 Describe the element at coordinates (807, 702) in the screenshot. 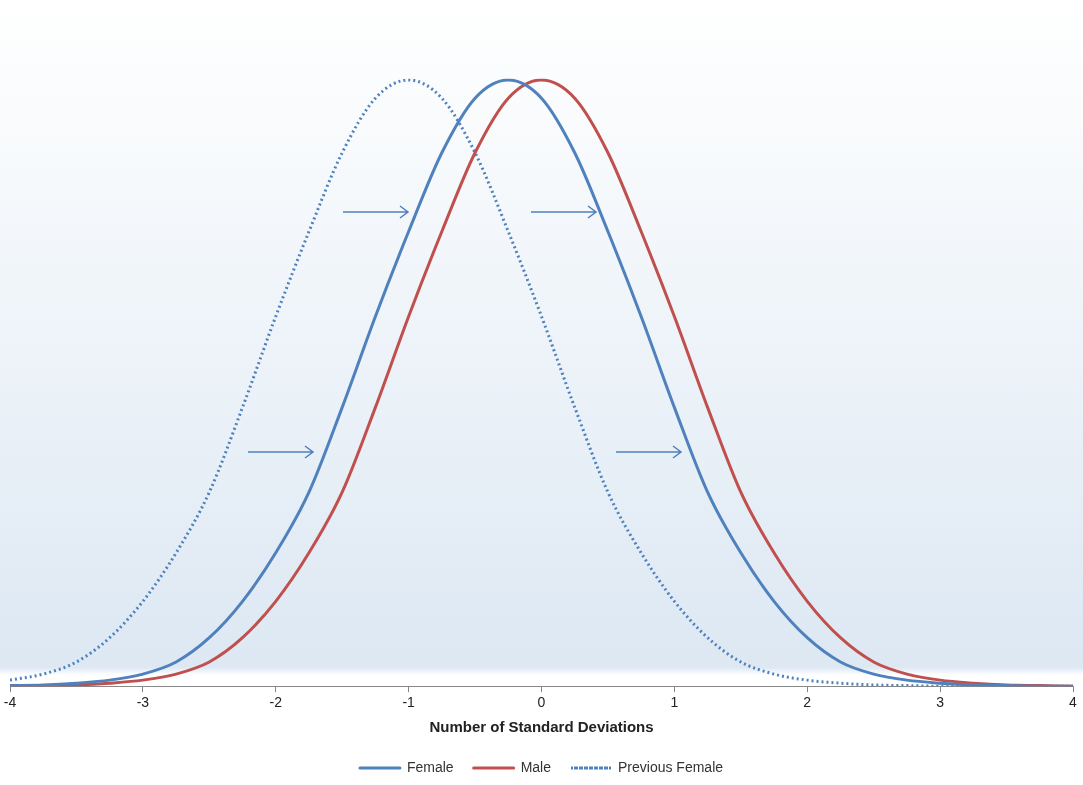

I see `x-tick-label: 2` at that location.